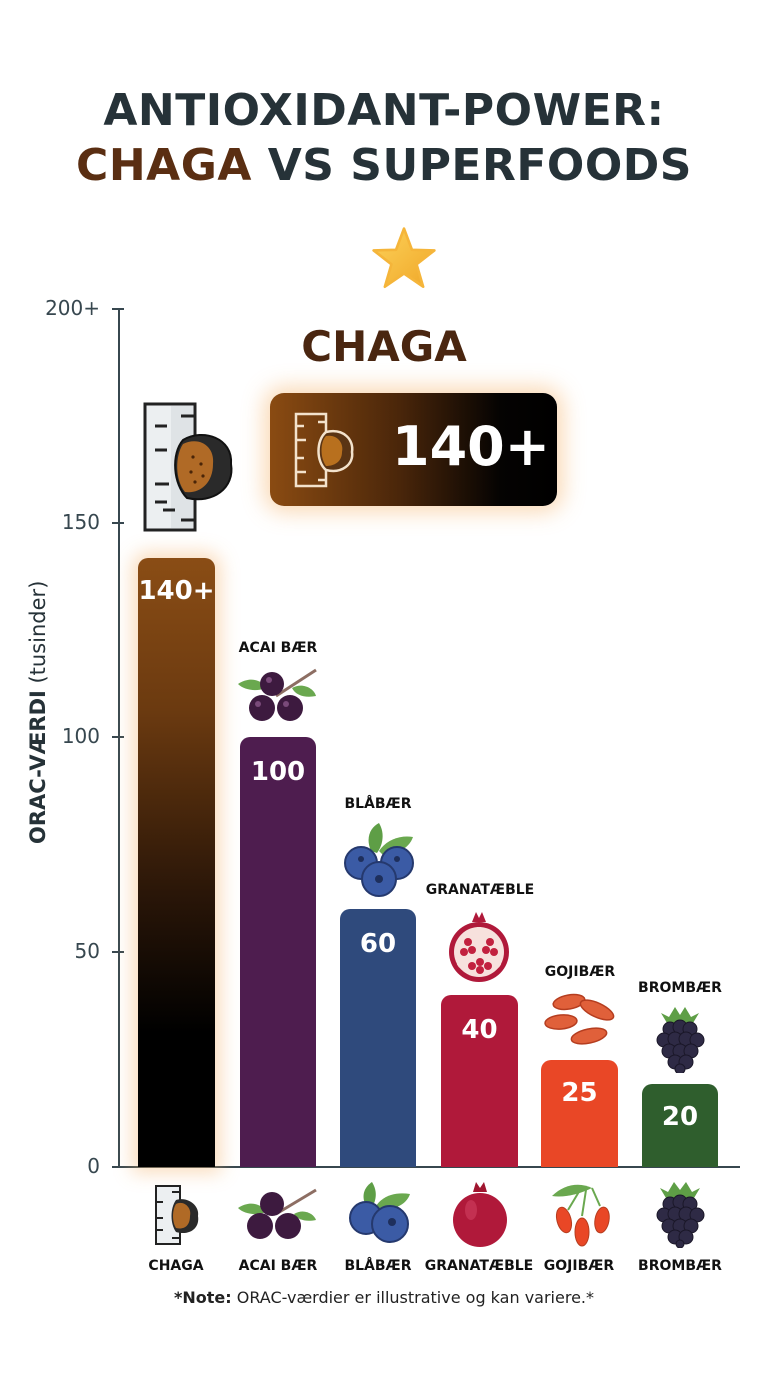 This screenshot has height=1376, width=768. I want to click on category-label-chaga: CHAGA, so click(176, 1266).